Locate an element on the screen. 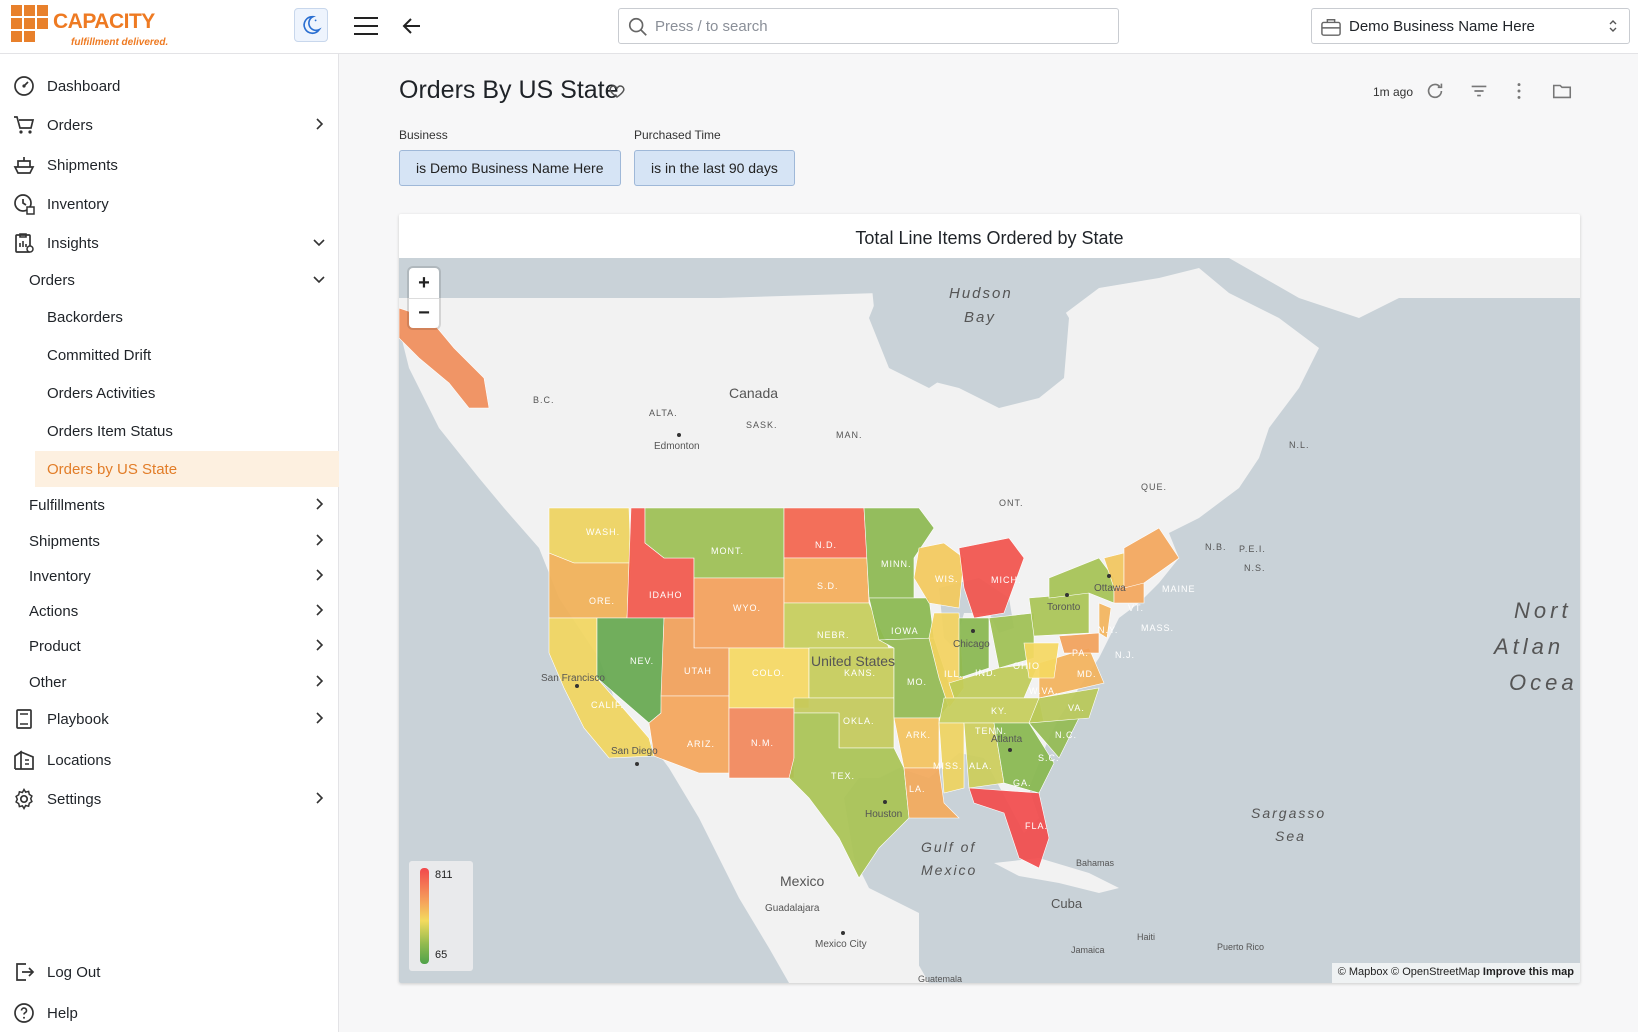 This screenshot has width=1638, height=1032. sidebar-item-settings: Settings is located at coordinates (169, 799).